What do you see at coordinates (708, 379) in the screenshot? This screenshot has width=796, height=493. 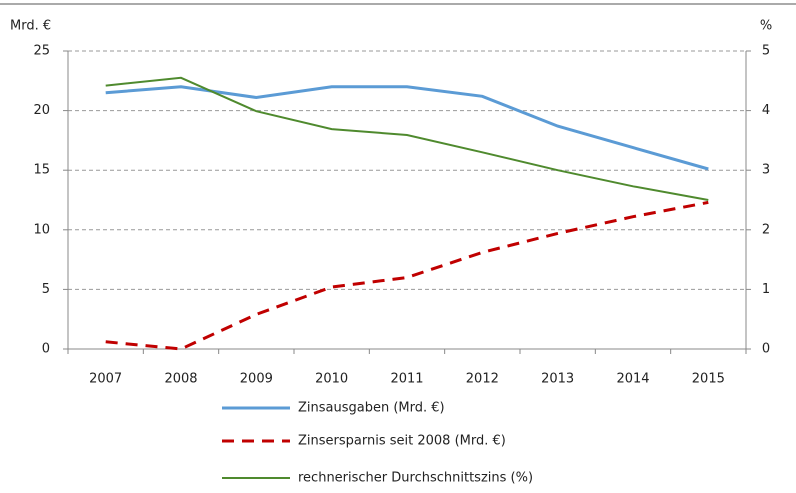 I see `x-tick-label: 2015` at bounding box center [708, 379].